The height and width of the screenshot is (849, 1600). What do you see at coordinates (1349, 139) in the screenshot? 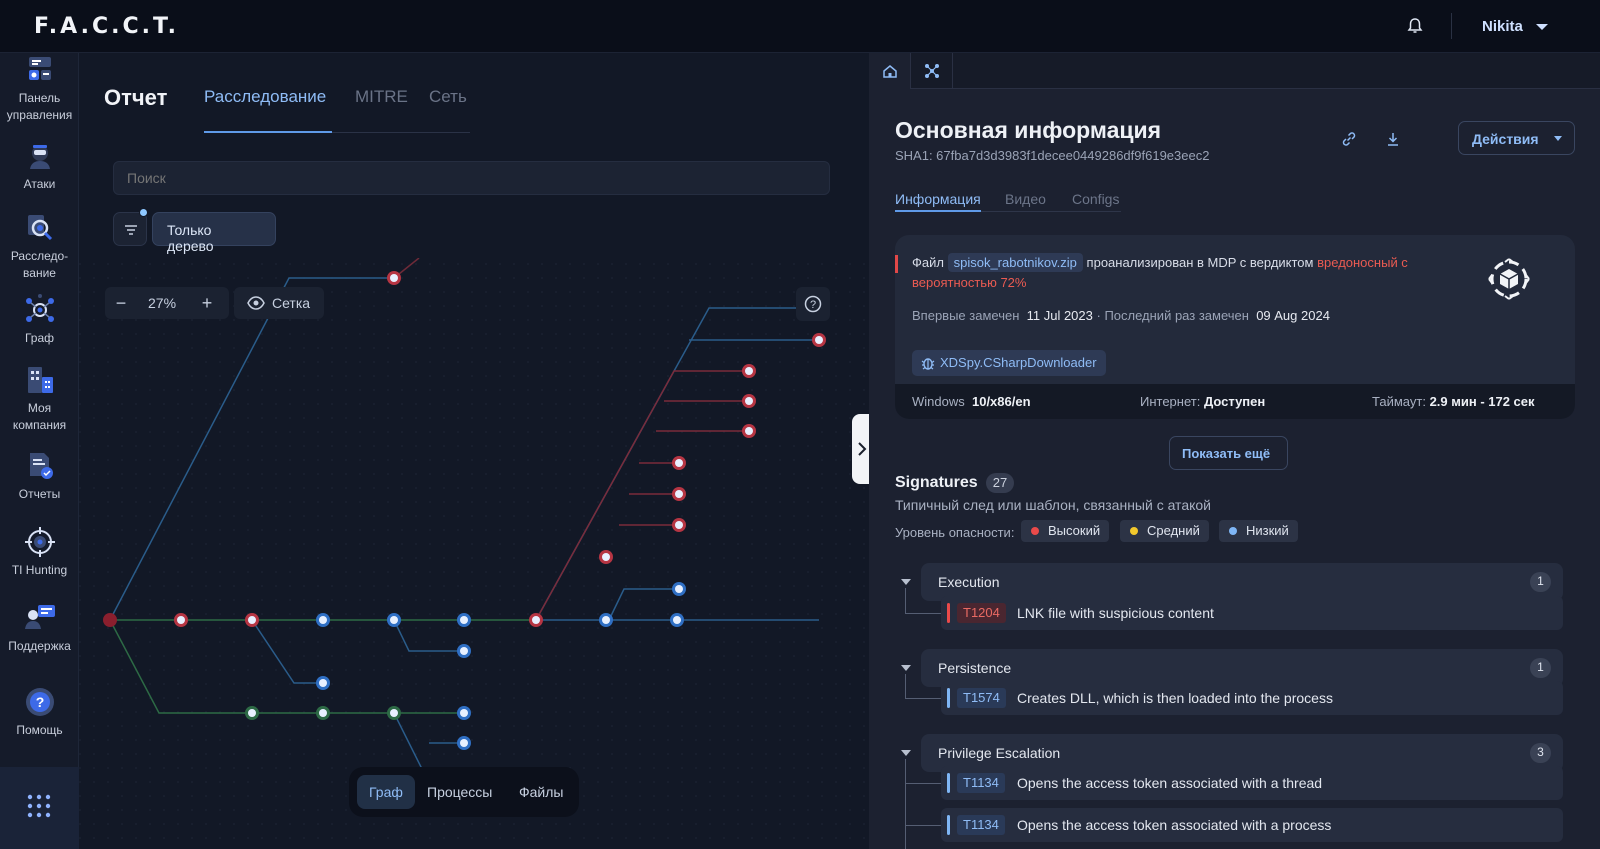
I see `link-icon` at bounding box center [1349, 139].